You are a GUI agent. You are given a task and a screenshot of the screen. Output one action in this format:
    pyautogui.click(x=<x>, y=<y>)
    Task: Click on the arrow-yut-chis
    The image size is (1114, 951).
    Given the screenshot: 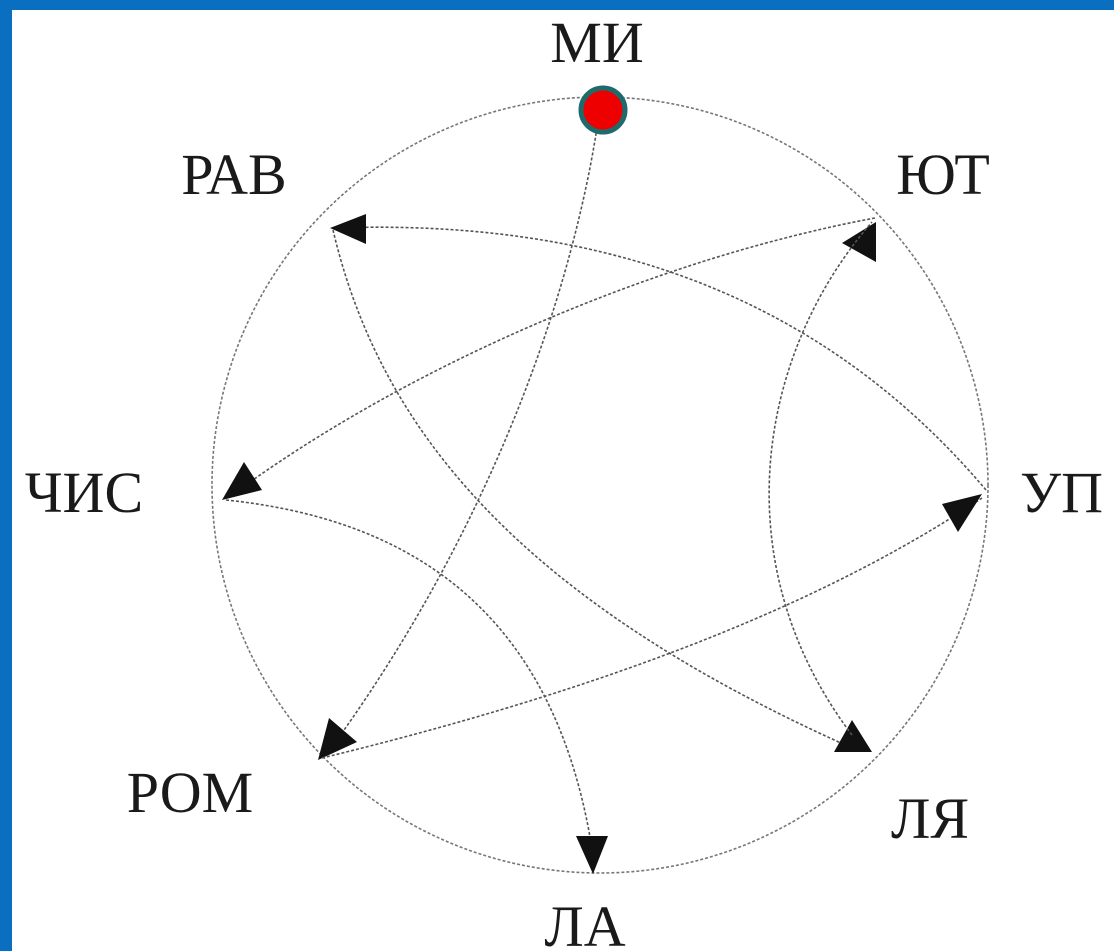 What is the action you would take?
    pyautogui.click(x=242, y=481)
    